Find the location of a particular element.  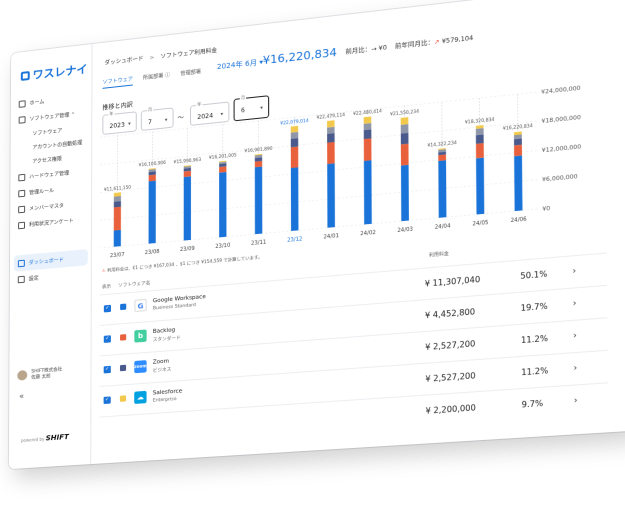

breadcrumb: ダッシュボード > ソフトウェア利用料金 is located at coordinates (161, 56).